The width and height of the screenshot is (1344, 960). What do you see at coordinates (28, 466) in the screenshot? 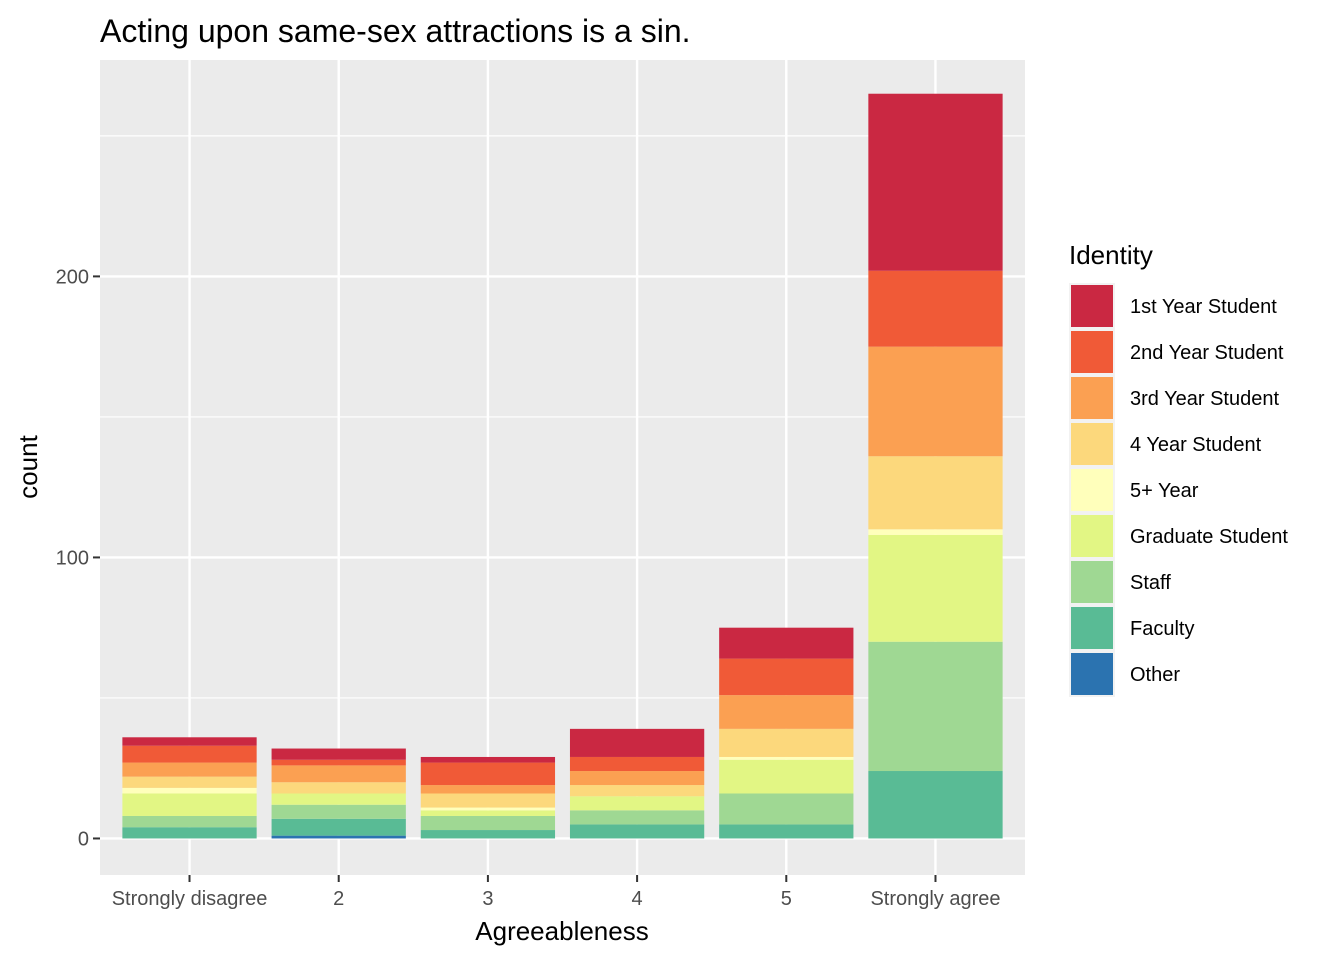
I see `y-axis-label: count` at bounding box center [28, 466].